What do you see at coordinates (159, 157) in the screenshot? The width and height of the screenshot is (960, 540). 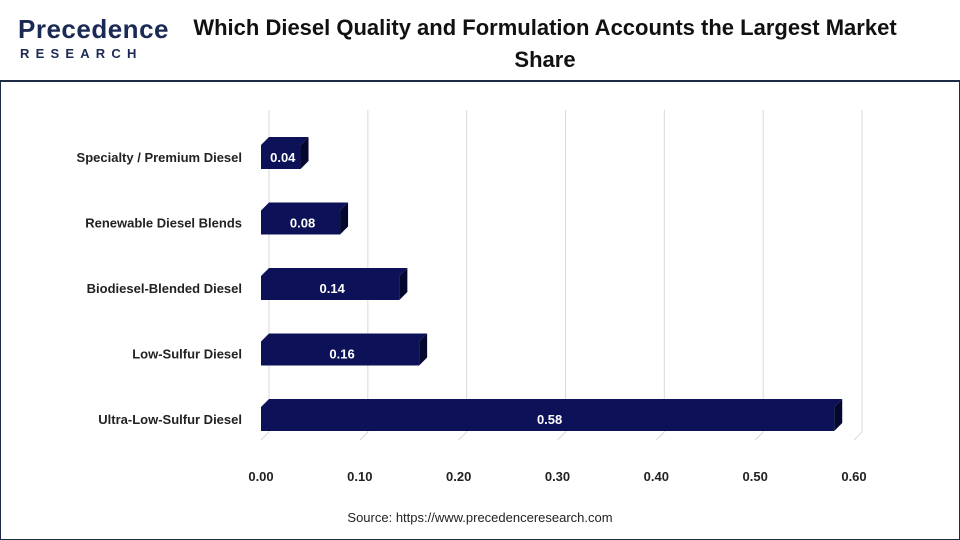 I see `category-label: Specialty / Premium Diesel` at bounding box center [159, 157].